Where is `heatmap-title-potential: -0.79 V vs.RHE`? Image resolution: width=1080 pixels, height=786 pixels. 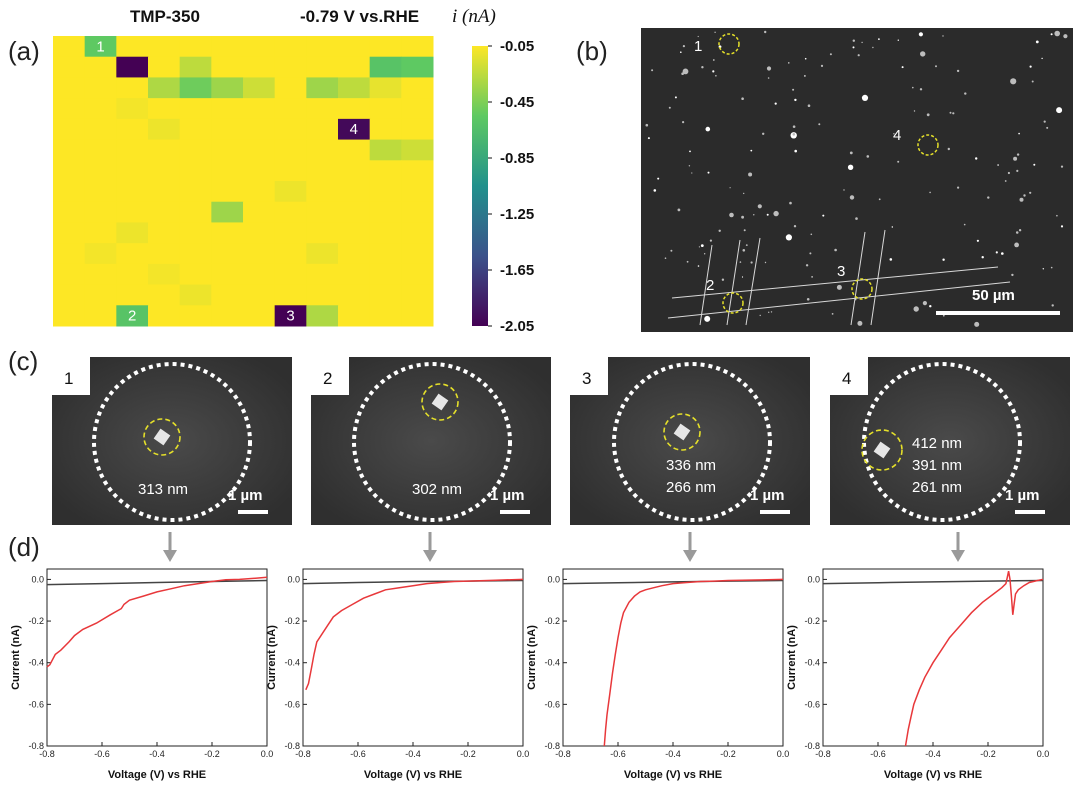
heatmap-title-potential: -0.79 V vs.RHE is located at coordinates (359, 16).